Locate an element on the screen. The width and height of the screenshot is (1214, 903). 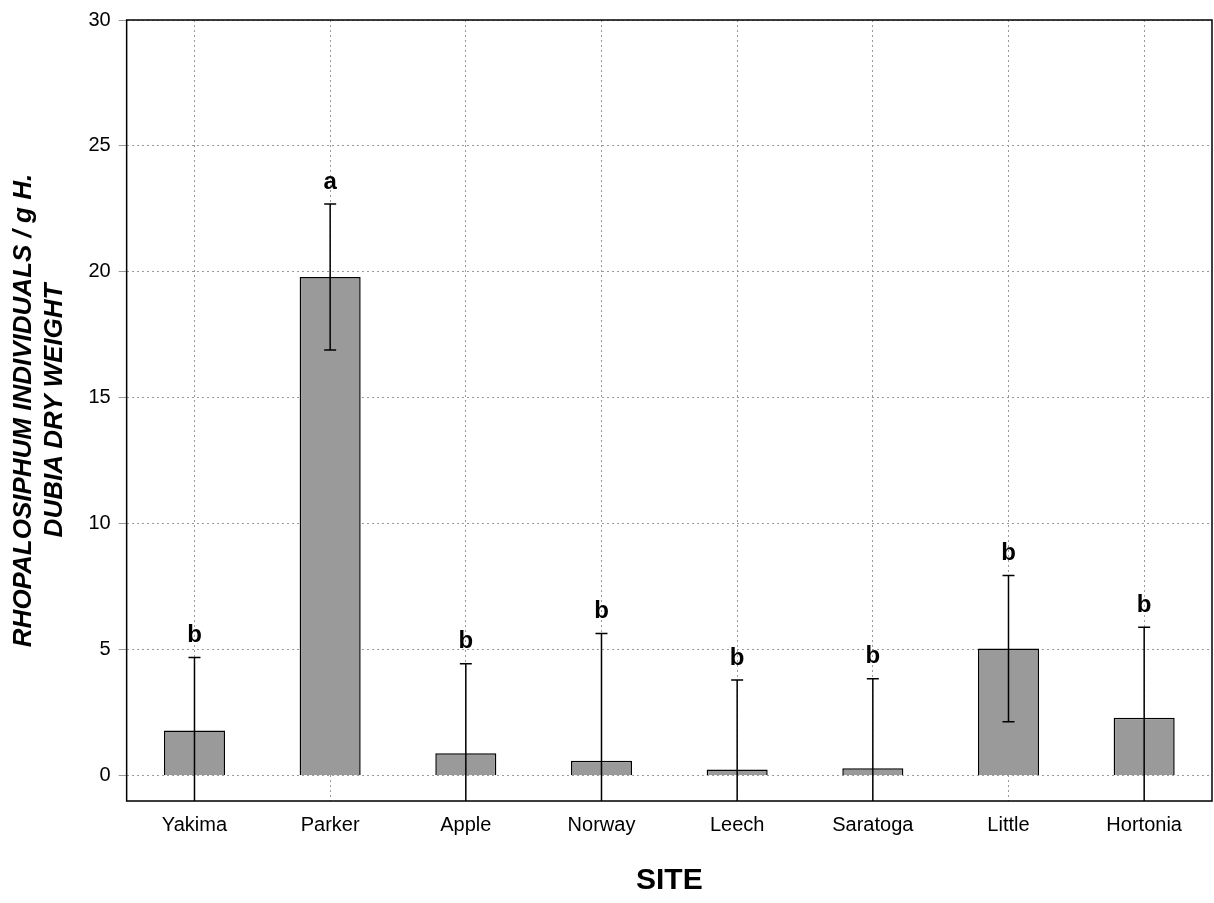
x-tick-label: Apple is located at coordinates (466, 823).